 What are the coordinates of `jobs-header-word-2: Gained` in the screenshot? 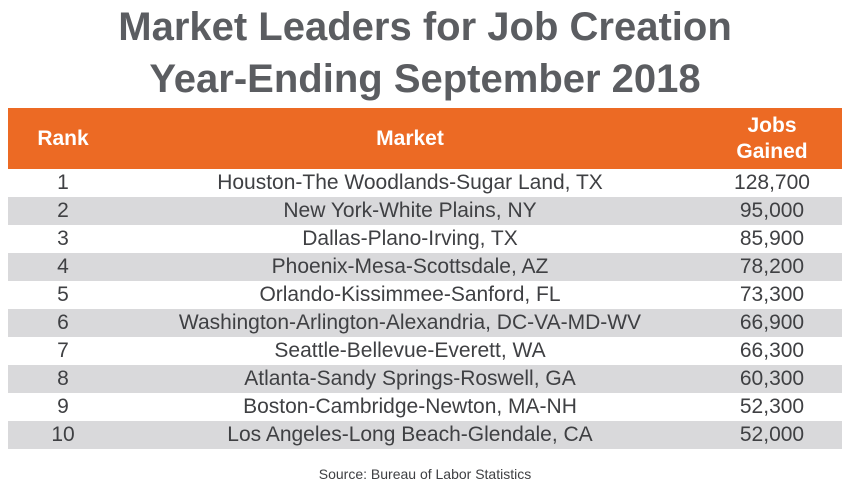 It's located at (772, 151).